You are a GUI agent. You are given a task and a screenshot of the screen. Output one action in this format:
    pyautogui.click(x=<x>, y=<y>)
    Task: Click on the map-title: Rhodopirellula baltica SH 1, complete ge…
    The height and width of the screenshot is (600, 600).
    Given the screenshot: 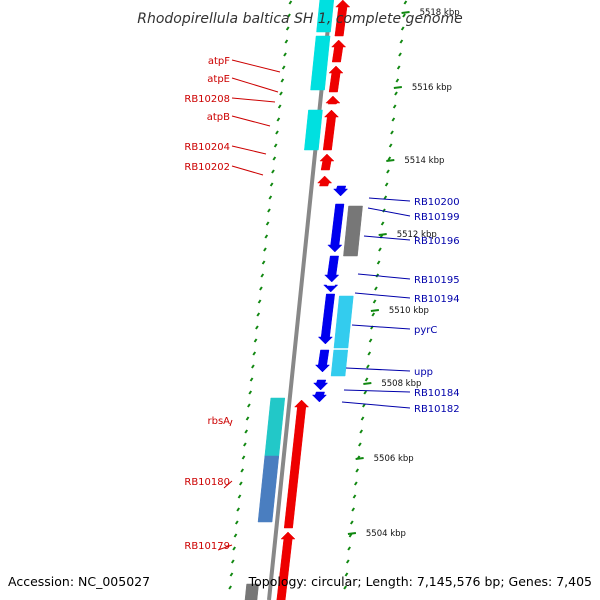 What is the action you would take?
    pyautogui.click(x=300, y=19)
    